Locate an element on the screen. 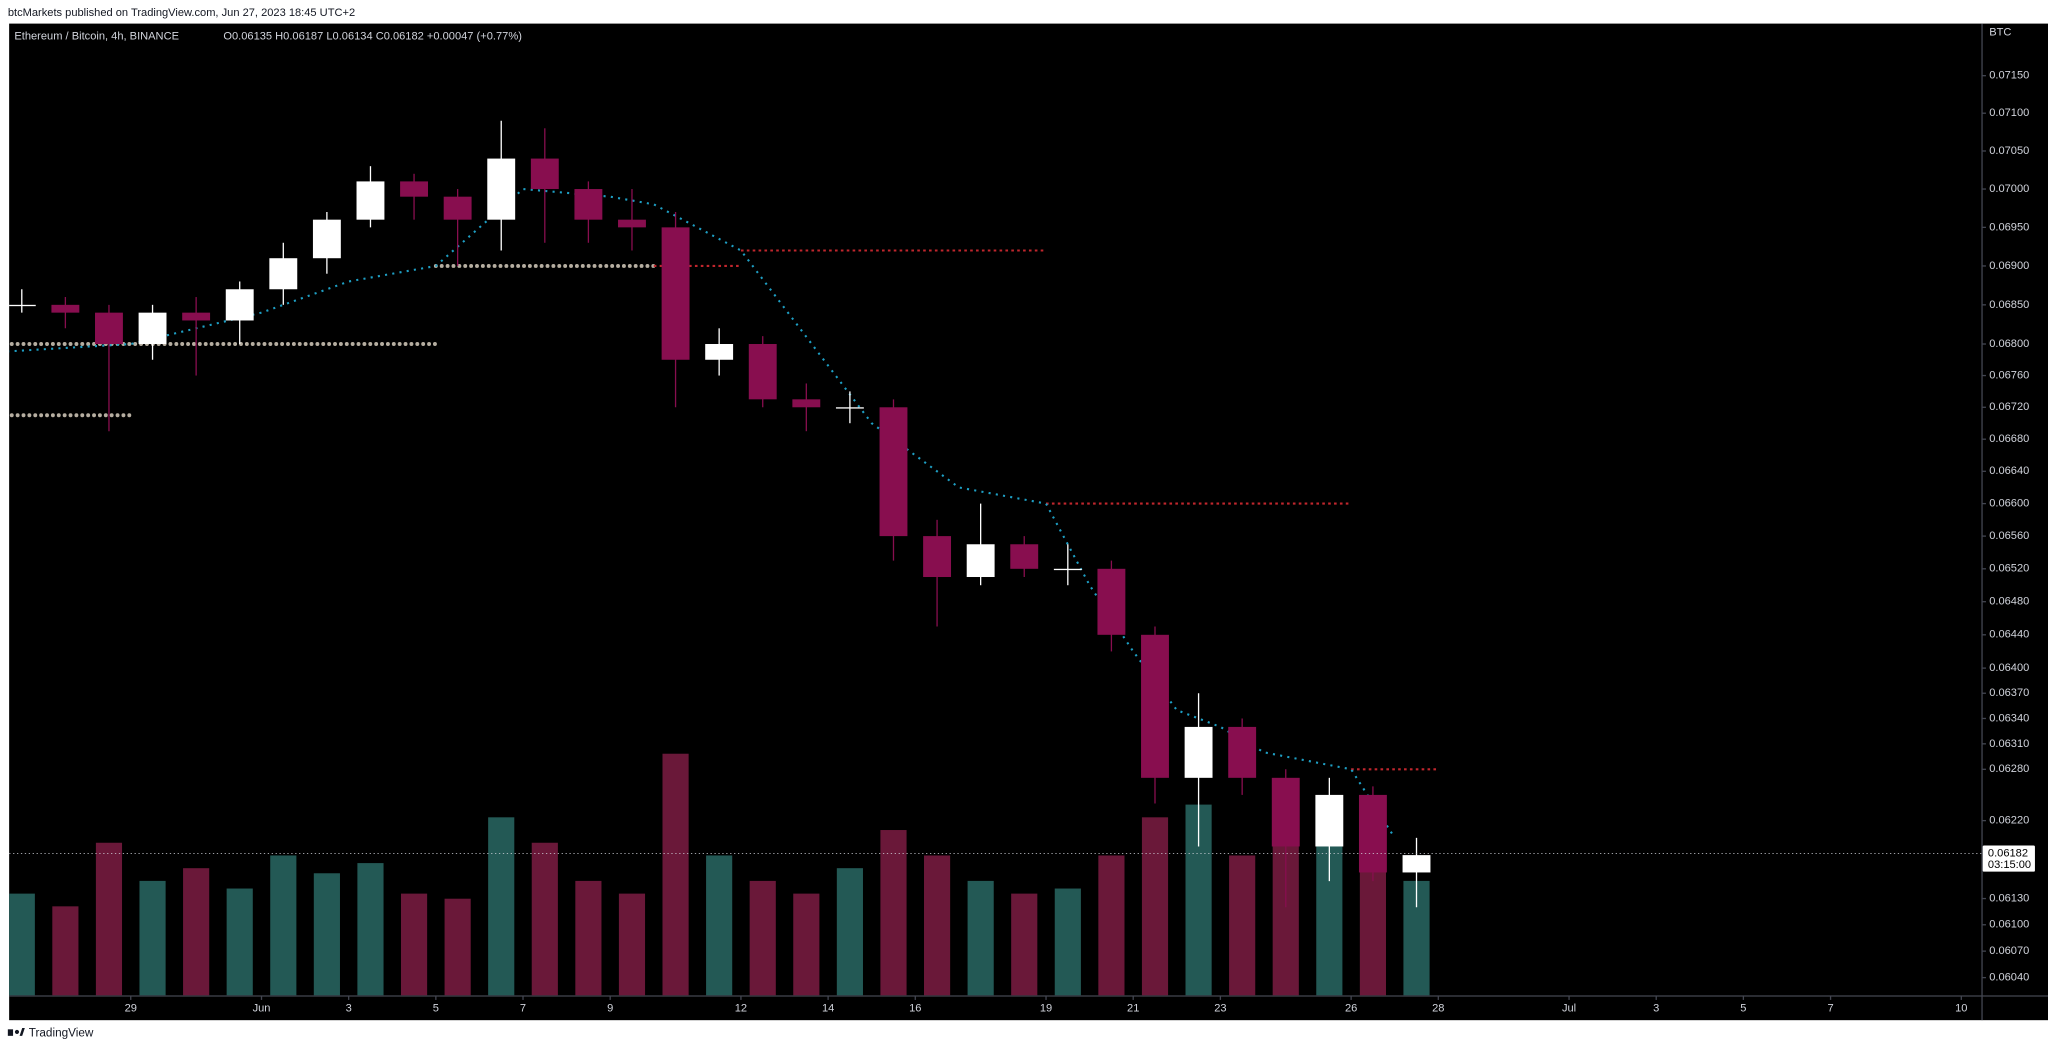  y-tick-label: 0.06600 is located at coordinates (2009, 504).